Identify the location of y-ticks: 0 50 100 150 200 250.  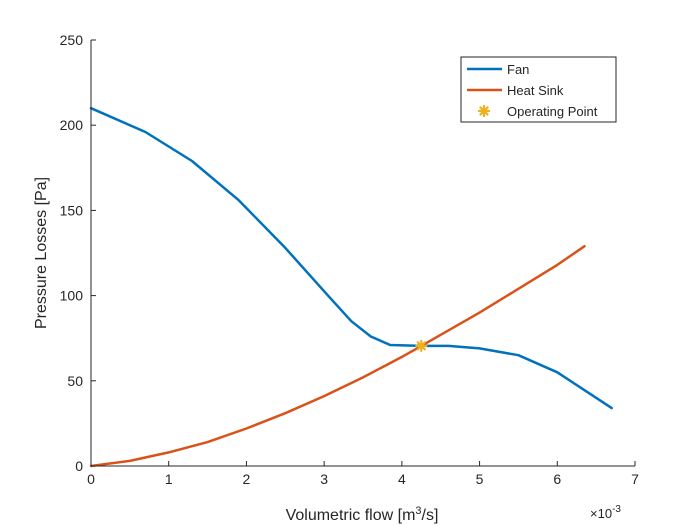
(78, 253).